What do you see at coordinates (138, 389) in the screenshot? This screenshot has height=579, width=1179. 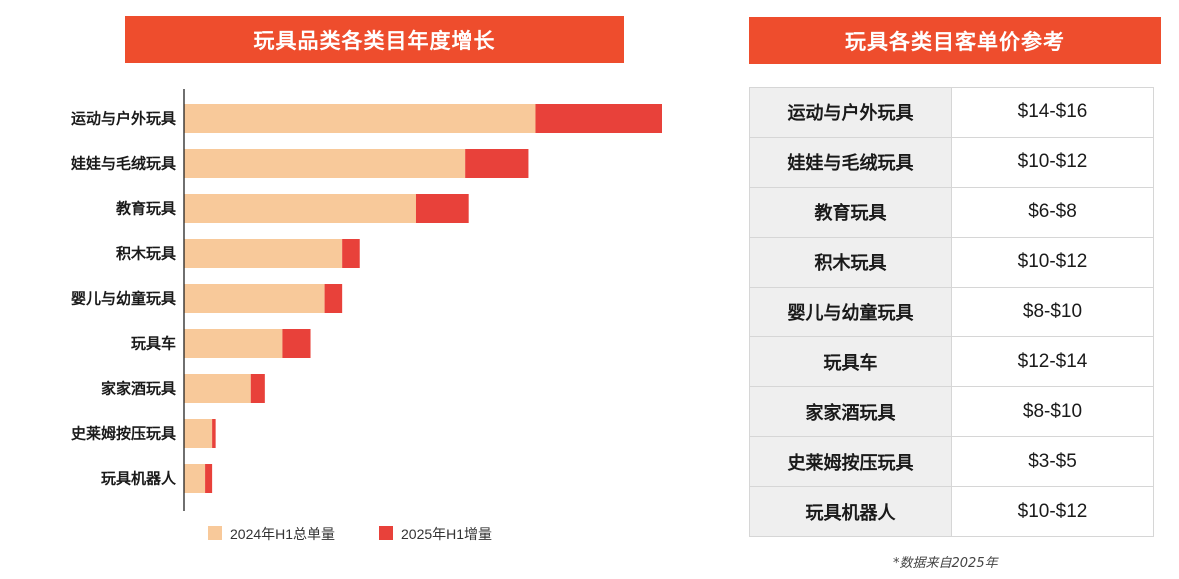 I see `category-label: 家家酒玩具` at bounding box center [138, 389].